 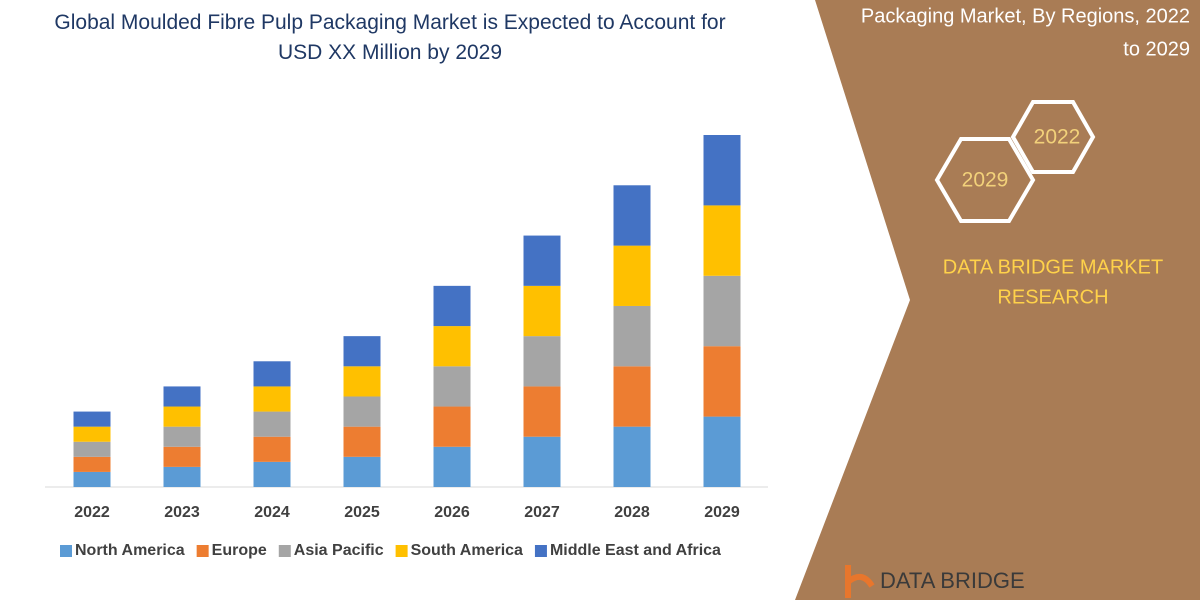 What do you see at coordinates (467, 550) in the screenshot?
I see `legend-label: South America` at bounding box center [467, 550].